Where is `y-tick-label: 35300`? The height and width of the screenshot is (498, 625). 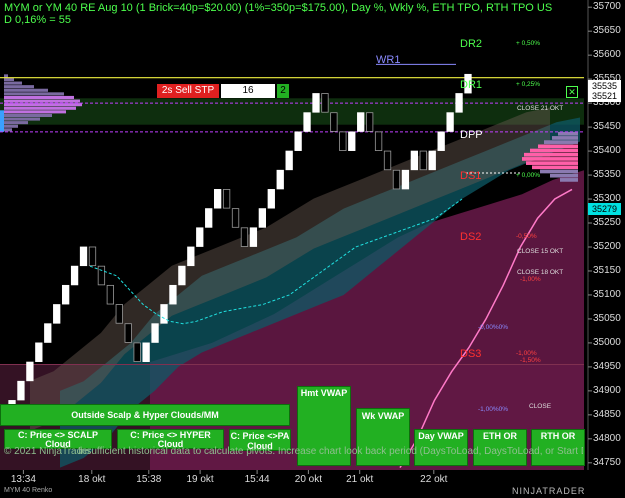
y-tick-label: 35300 is located at coordinates (607, 199).